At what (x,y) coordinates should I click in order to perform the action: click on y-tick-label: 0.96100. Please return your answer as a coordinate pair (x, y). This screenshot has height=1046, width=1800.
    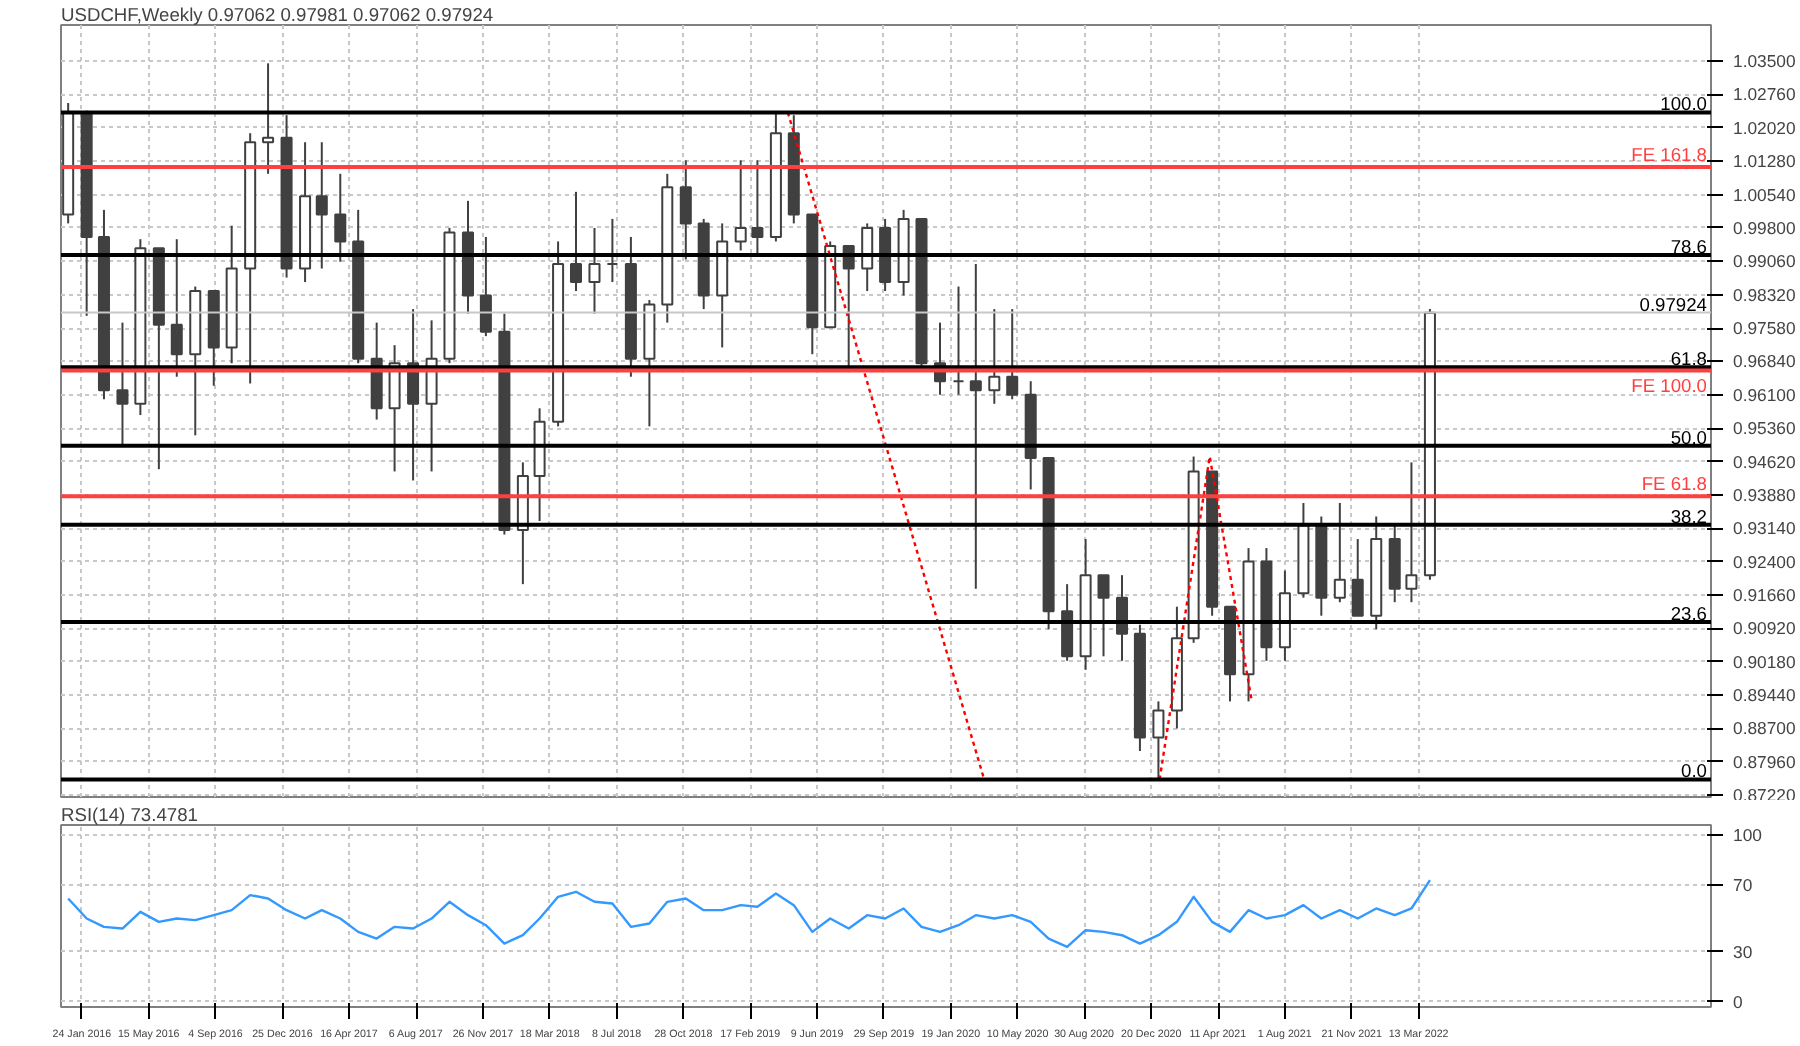
    Looking at the image, I should click on (1764, 394).